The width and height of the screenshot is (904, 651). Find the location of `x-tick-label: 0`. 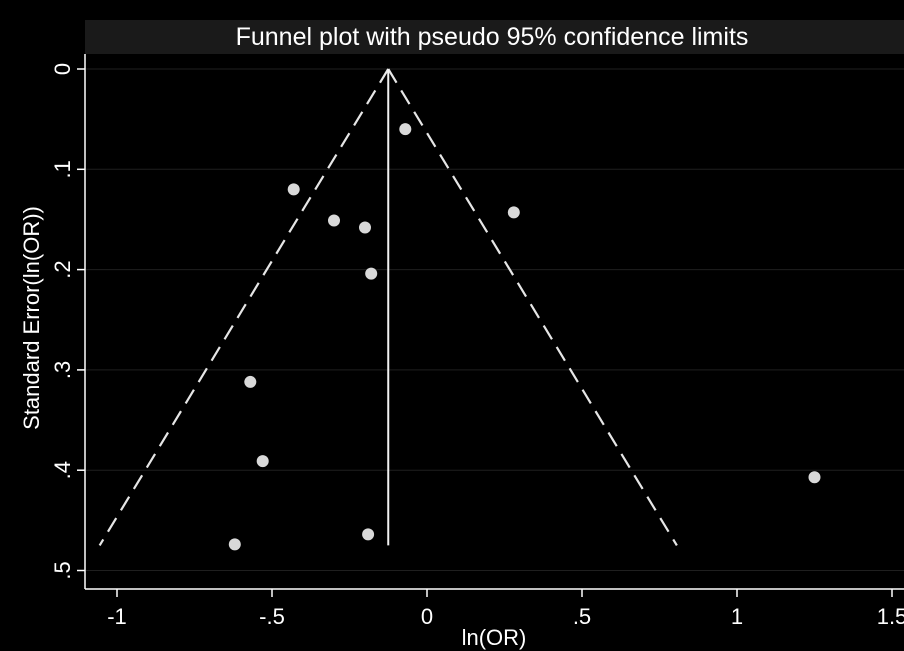

x-tick-label: 0 is located at coordinates (427, 616).